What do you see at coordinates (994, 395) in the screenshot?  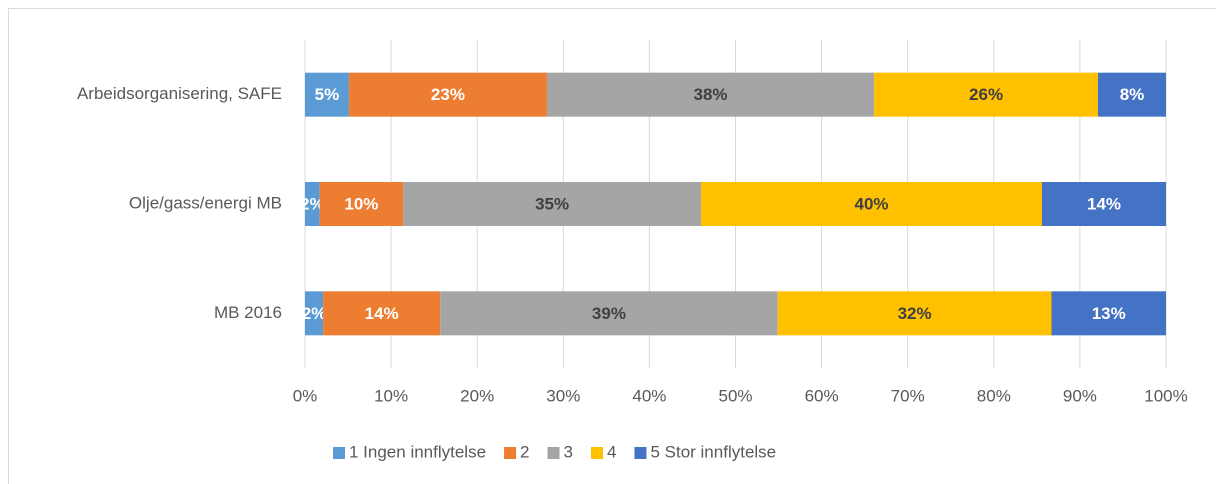 I see `x-tick-label: 80%` at bounding box center [994, 395].